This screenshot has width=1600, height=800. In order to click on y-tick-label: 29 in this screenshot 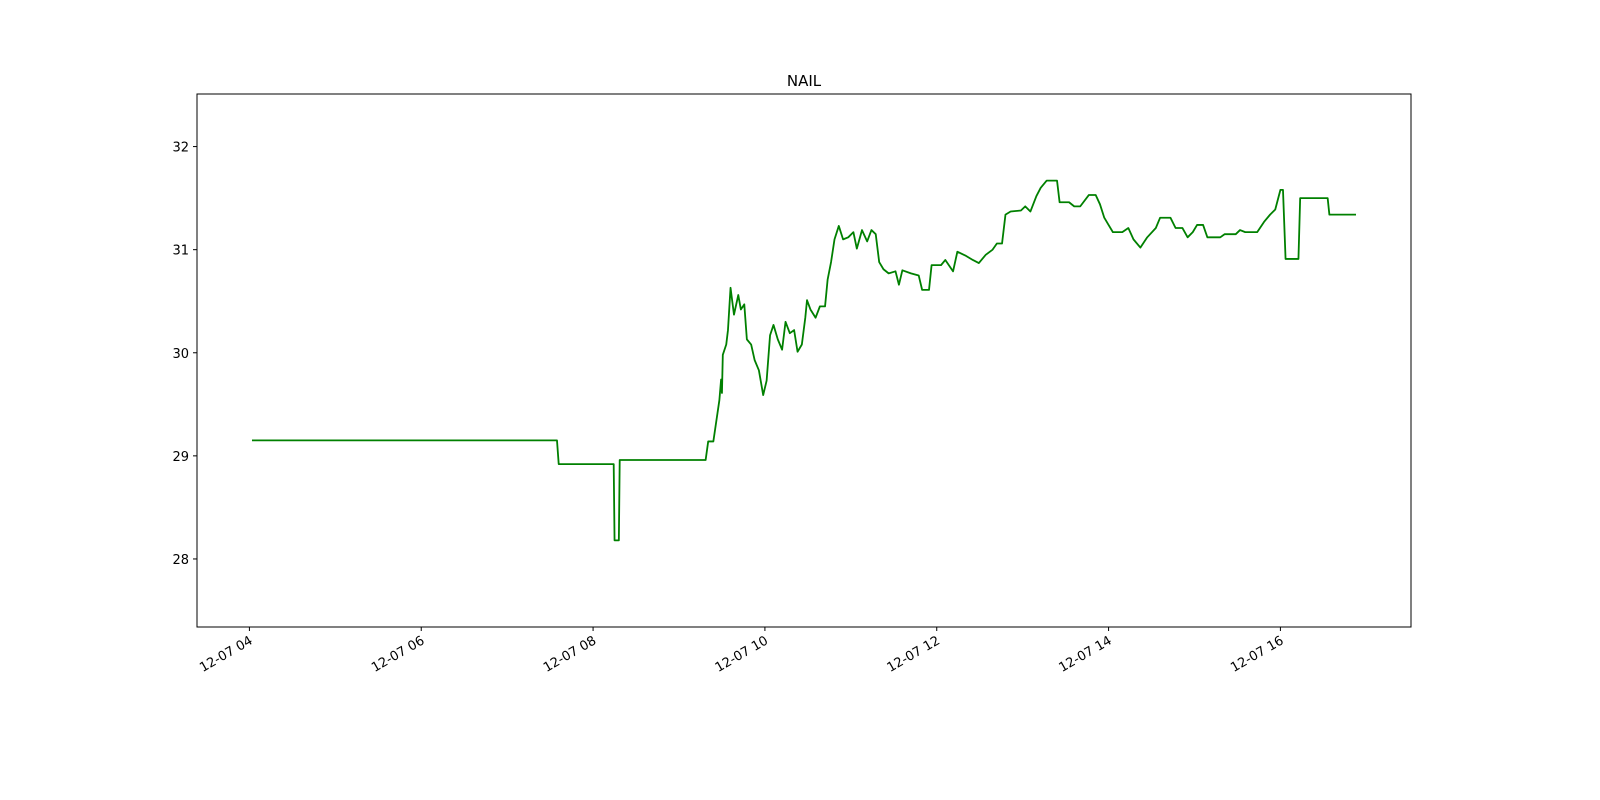, I will do `click(180, 457)`.